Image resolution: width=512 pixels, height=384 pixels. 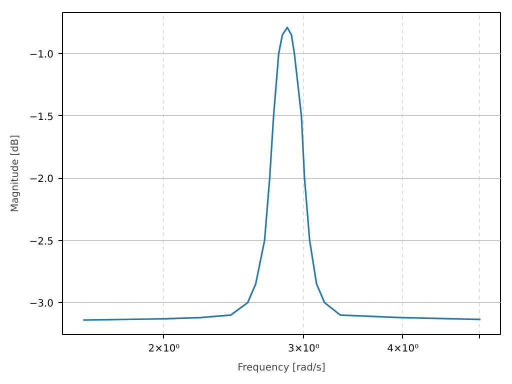 What do you see at coordinates (403, 349) in the screenshot?
I see `x-tick-label: 4×10⁰` at bounding box center [403, 349].